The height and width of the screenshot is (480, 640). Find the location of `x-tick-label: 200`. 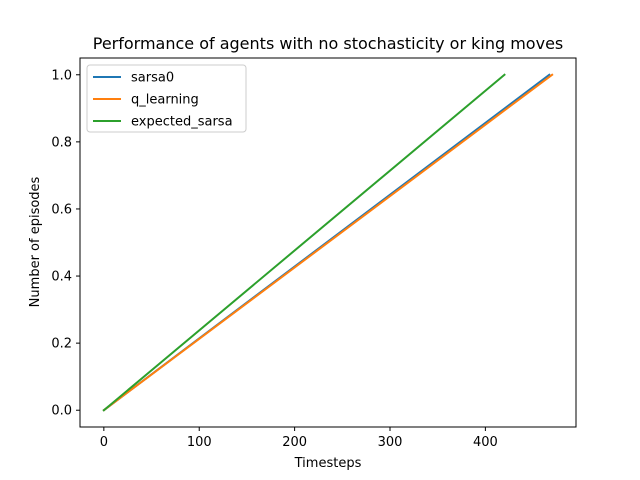

x-tick-label: 200 is located at coordinates (294, 442).